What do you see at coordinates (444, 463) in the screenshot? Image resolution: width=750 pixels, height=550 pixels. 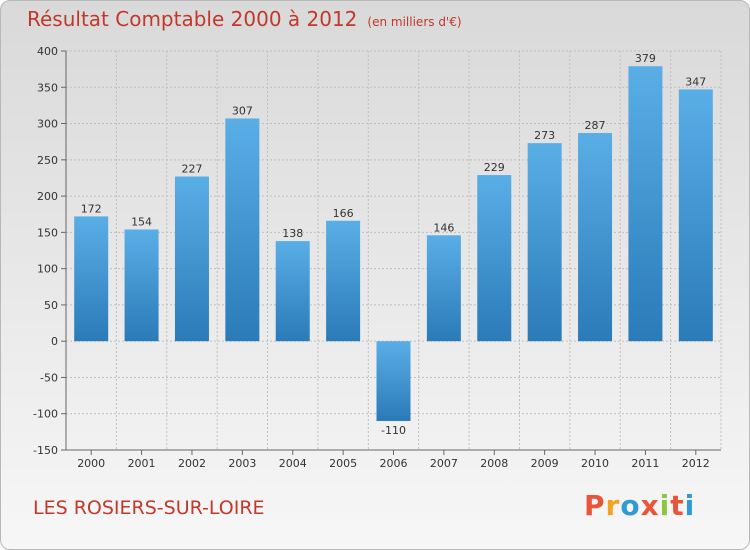 I see `x-tick-label: 2007` at bounding box center [444, 463].